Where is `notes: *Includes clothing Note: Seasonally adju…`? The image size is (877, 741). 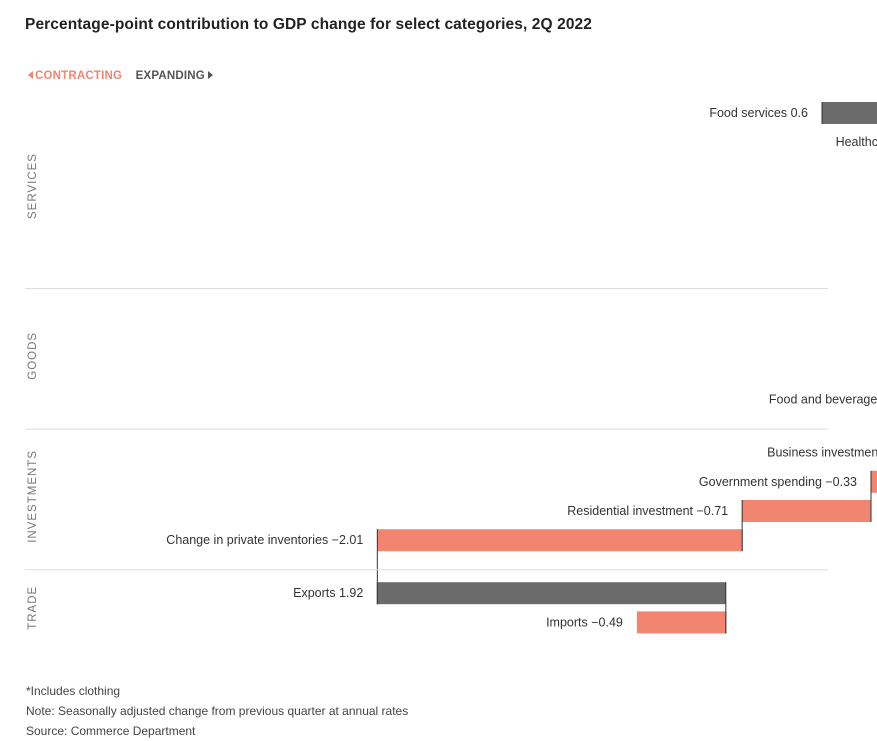 notes: *Includes clothing Note: Seasonally adju… is located at coordinates (217, 711).